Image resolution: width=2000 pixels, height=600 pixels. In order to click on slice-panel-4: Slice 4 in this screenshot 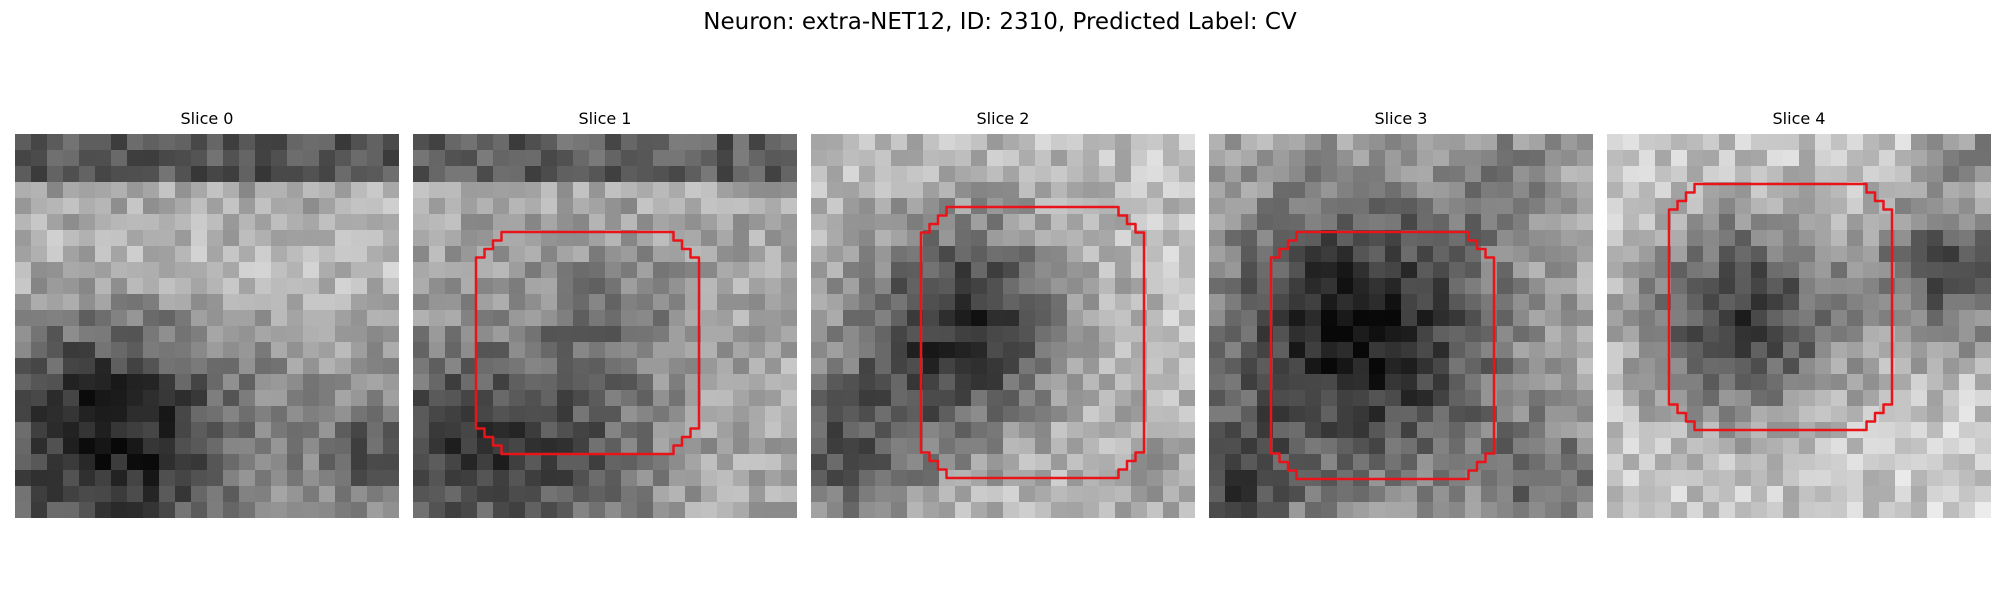, I will do `click(1799, 317)`.